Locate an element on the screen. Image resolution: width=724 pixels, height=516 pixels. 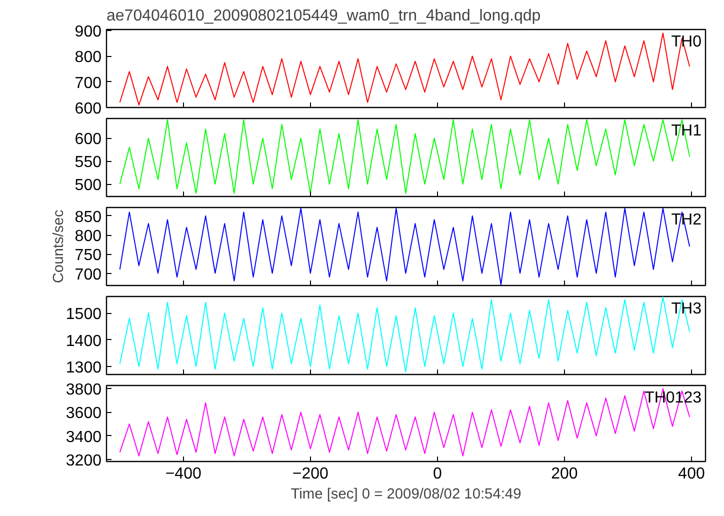
y-tick-label: 900 is located at coordinates (88, 32).